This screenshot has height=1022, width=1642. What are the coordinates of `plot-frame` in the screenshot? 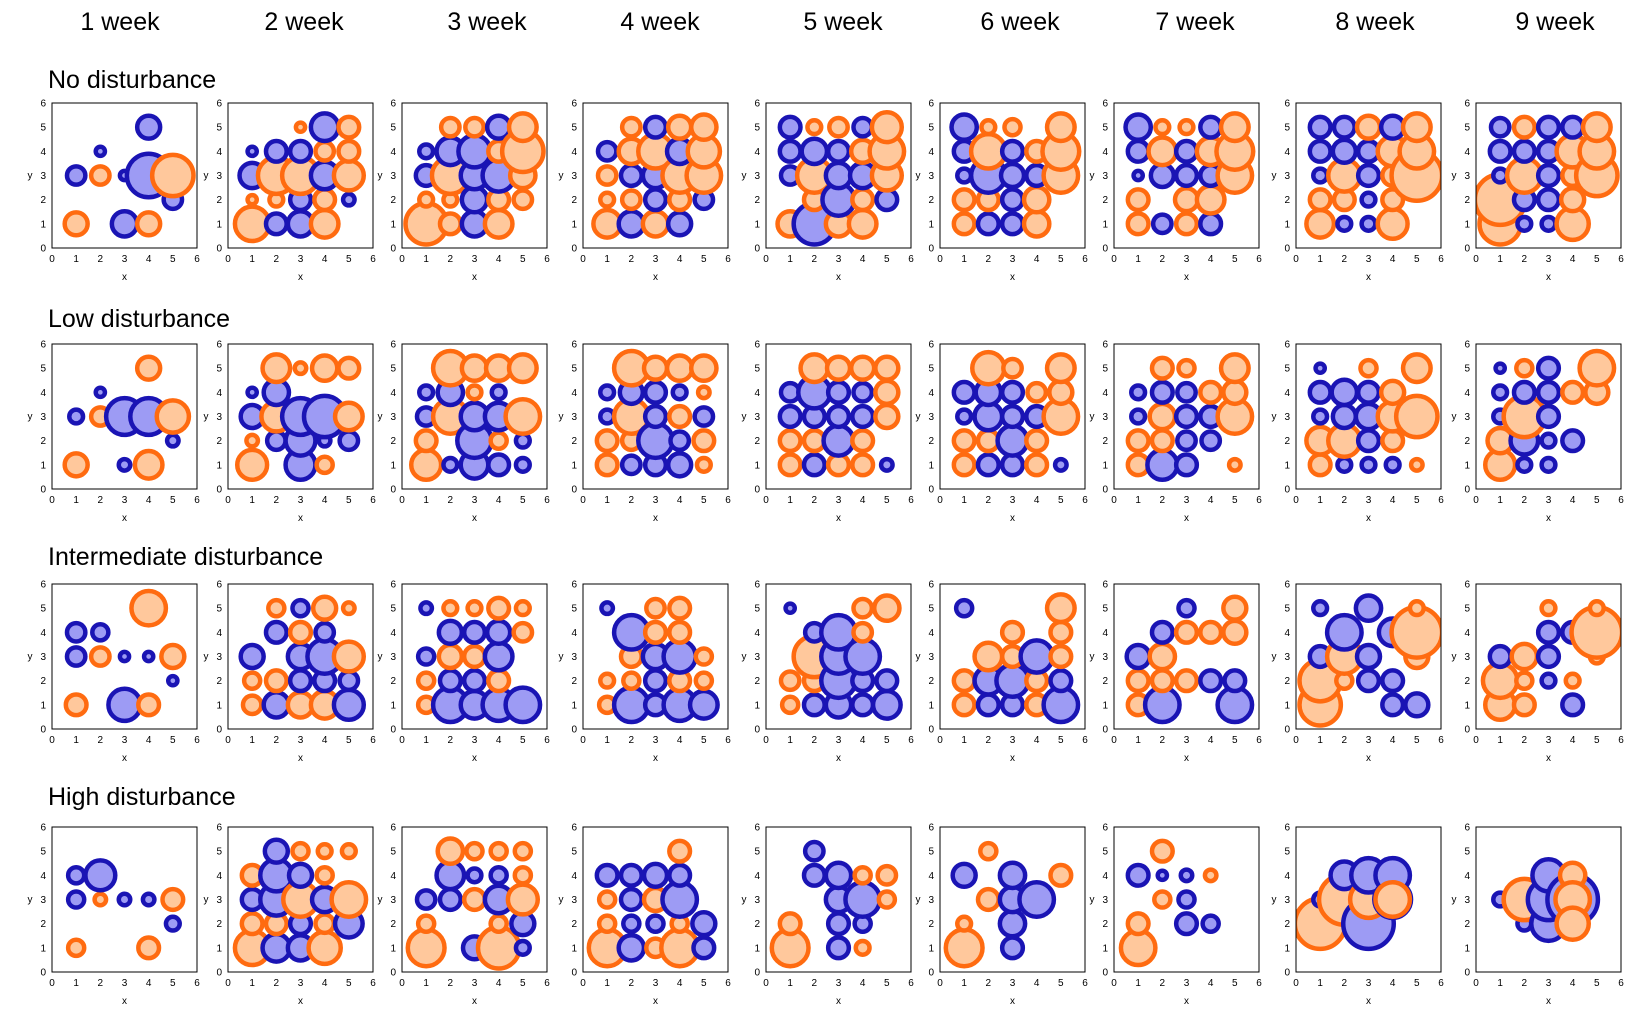 It's located at (1368, 656).